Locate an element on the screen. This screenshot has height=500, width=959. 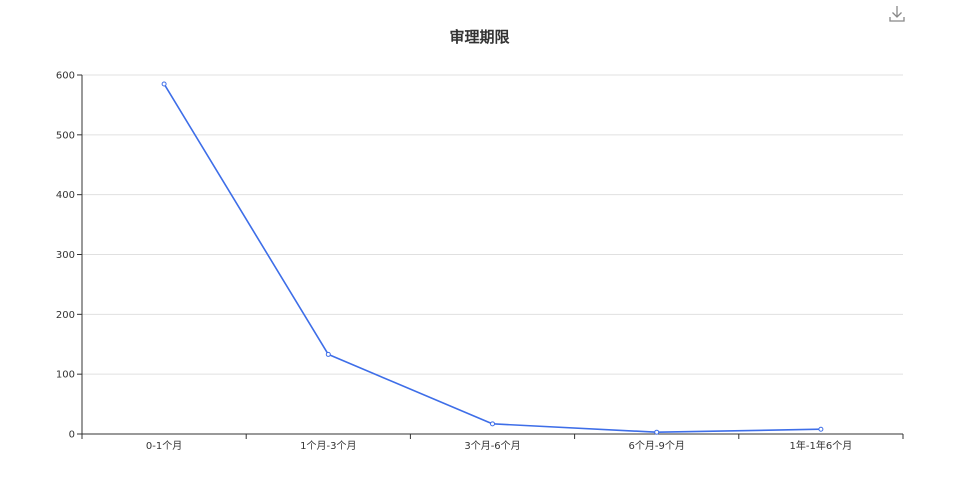
download-icon is located at coordinates (897, 14).